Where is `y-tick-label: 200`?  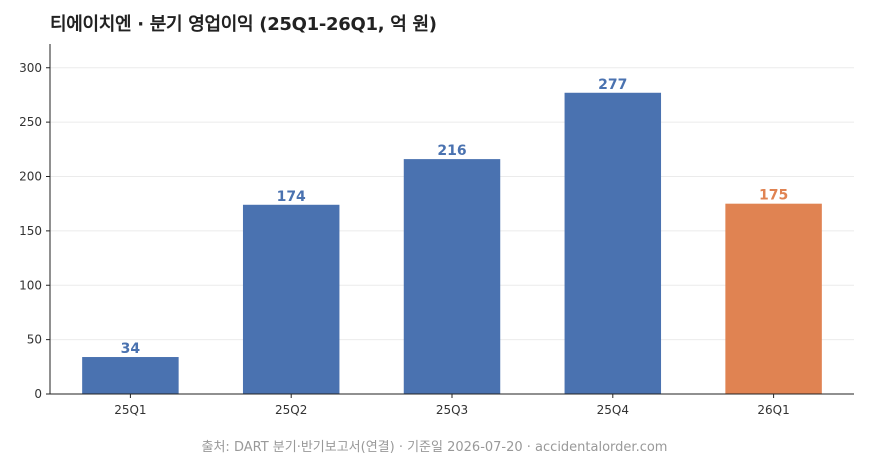
y-tick-label: 200 is located at coordinates (30, 177).